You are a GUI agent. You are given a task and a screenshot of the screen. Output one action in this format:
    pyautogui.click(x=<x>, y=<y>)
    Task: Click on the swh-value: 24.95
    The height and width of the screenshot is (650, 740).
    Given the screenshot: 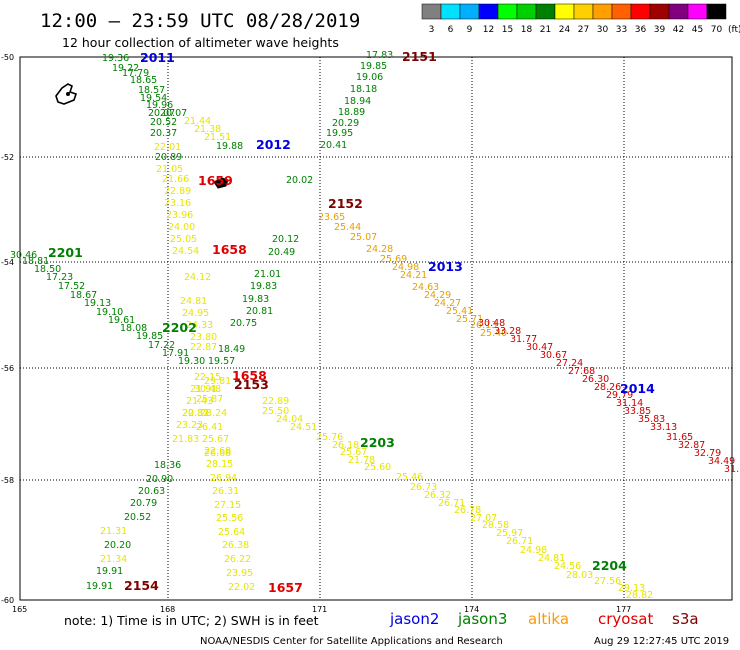 What is the action you would take?
    pyautogui.click(x=195, y=313)
    